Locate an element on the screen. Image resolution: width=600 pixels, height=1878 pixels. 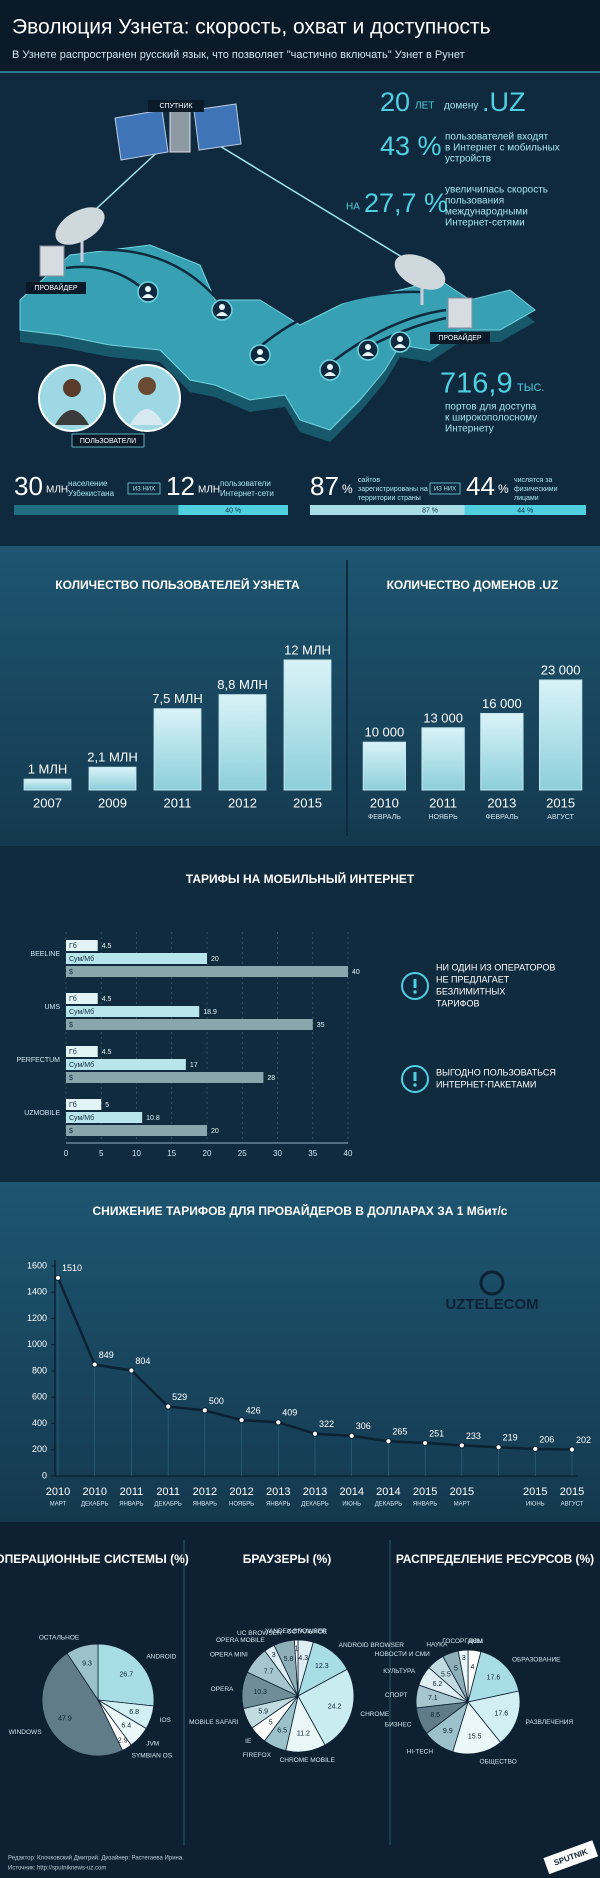
value-label: 26.7 is located at coordinates (127, 1674).